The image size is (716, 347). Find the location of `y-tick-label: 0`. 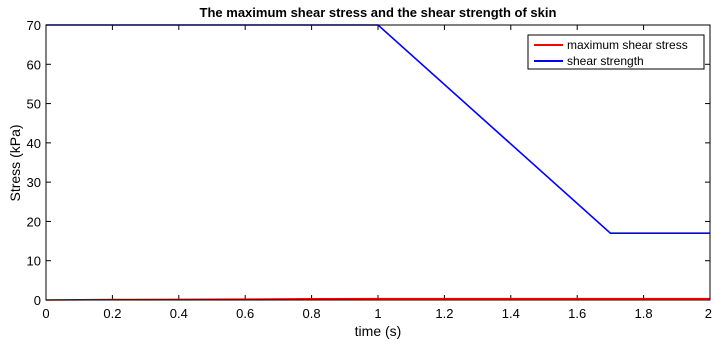

y-tick-label: 0 is located at coordinates (37, 300).